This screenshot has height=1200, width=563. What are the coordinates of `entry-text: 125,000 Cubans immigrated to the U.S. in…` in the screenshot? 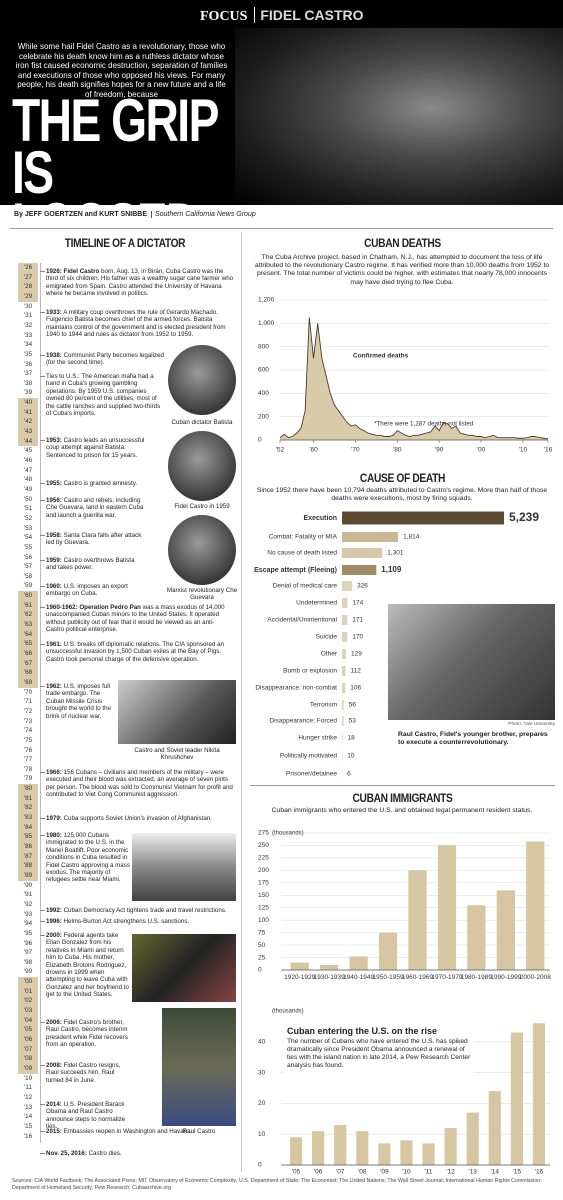 It's located at (88, 858).